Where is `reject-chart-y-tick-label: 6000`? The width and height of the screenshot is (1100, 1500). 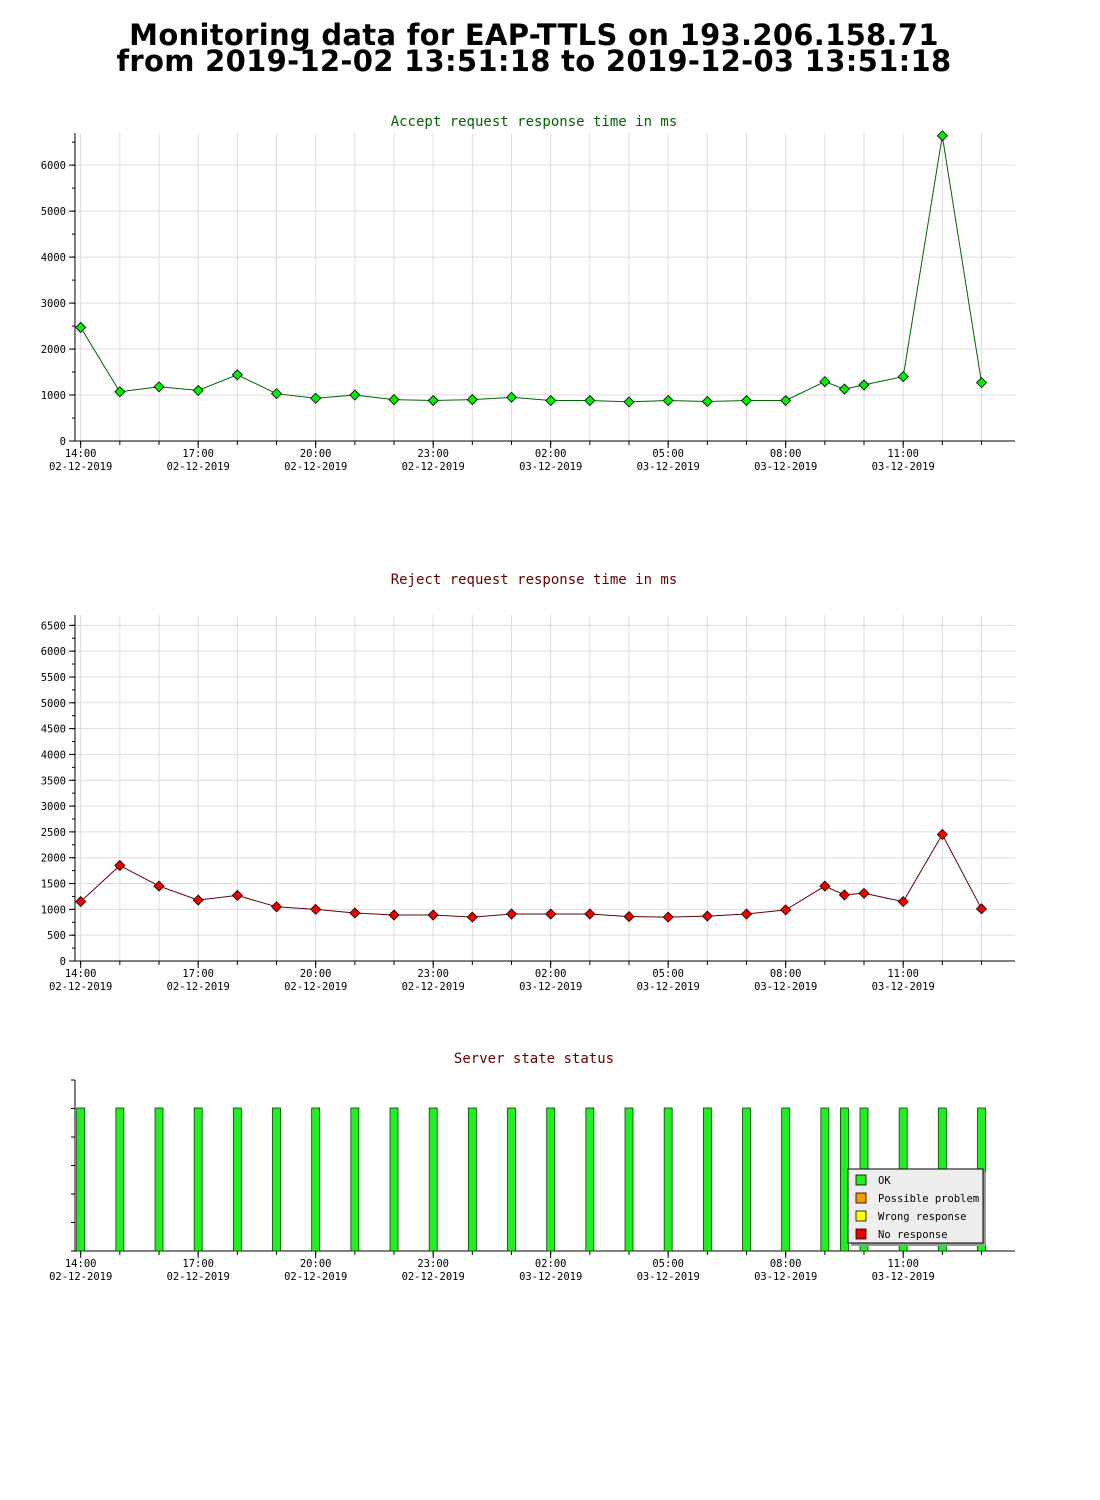 reject-chart-y-tick-label: 6000 is located at coordinates (53, 652).